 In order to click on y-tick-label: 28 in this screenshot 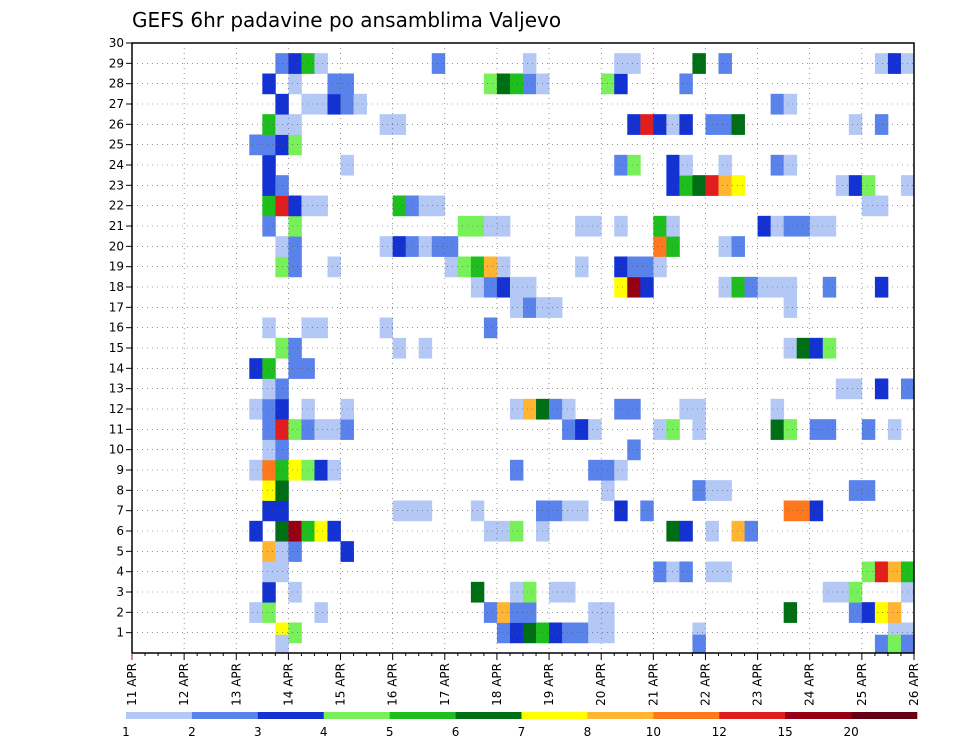, I will do `click(116, 84)`.